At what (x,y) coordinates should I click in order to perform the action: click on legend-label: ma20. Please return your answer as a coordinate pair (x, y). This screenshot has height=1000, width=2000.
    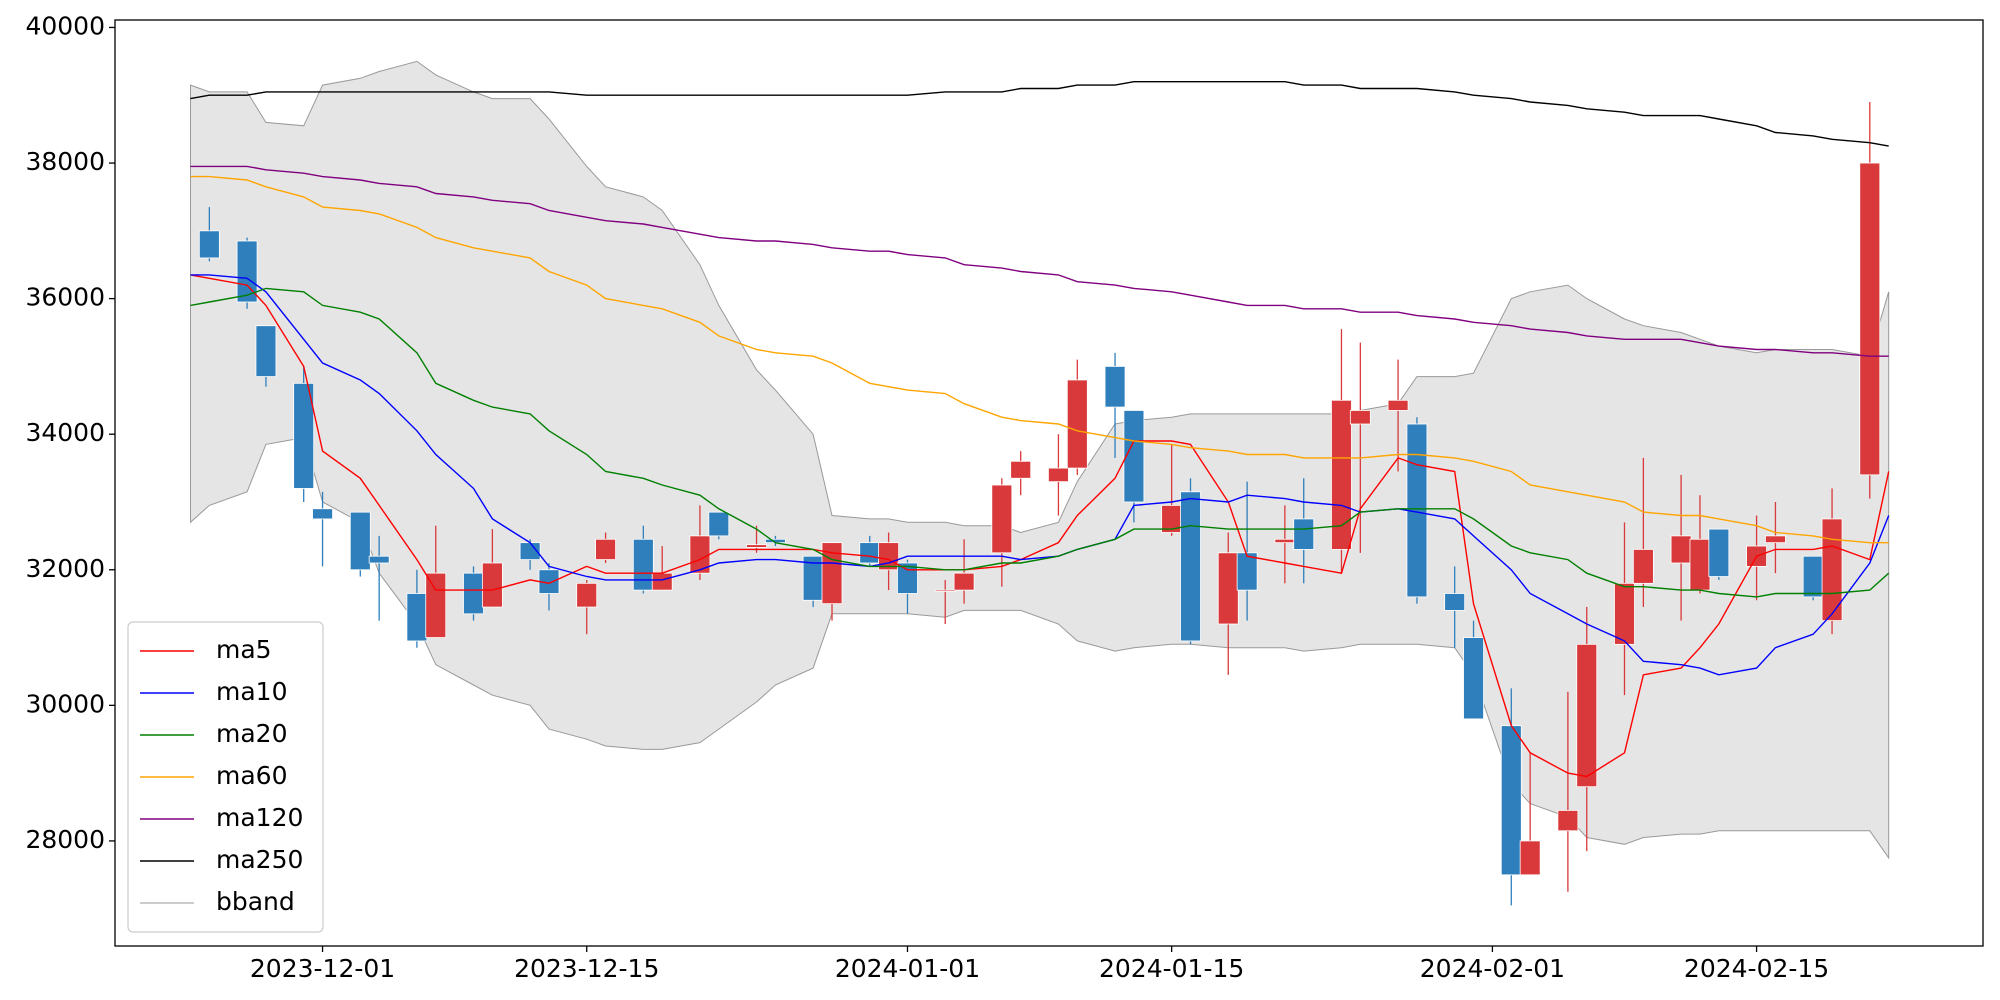
    Looking at the image, I should click on (251, 733).